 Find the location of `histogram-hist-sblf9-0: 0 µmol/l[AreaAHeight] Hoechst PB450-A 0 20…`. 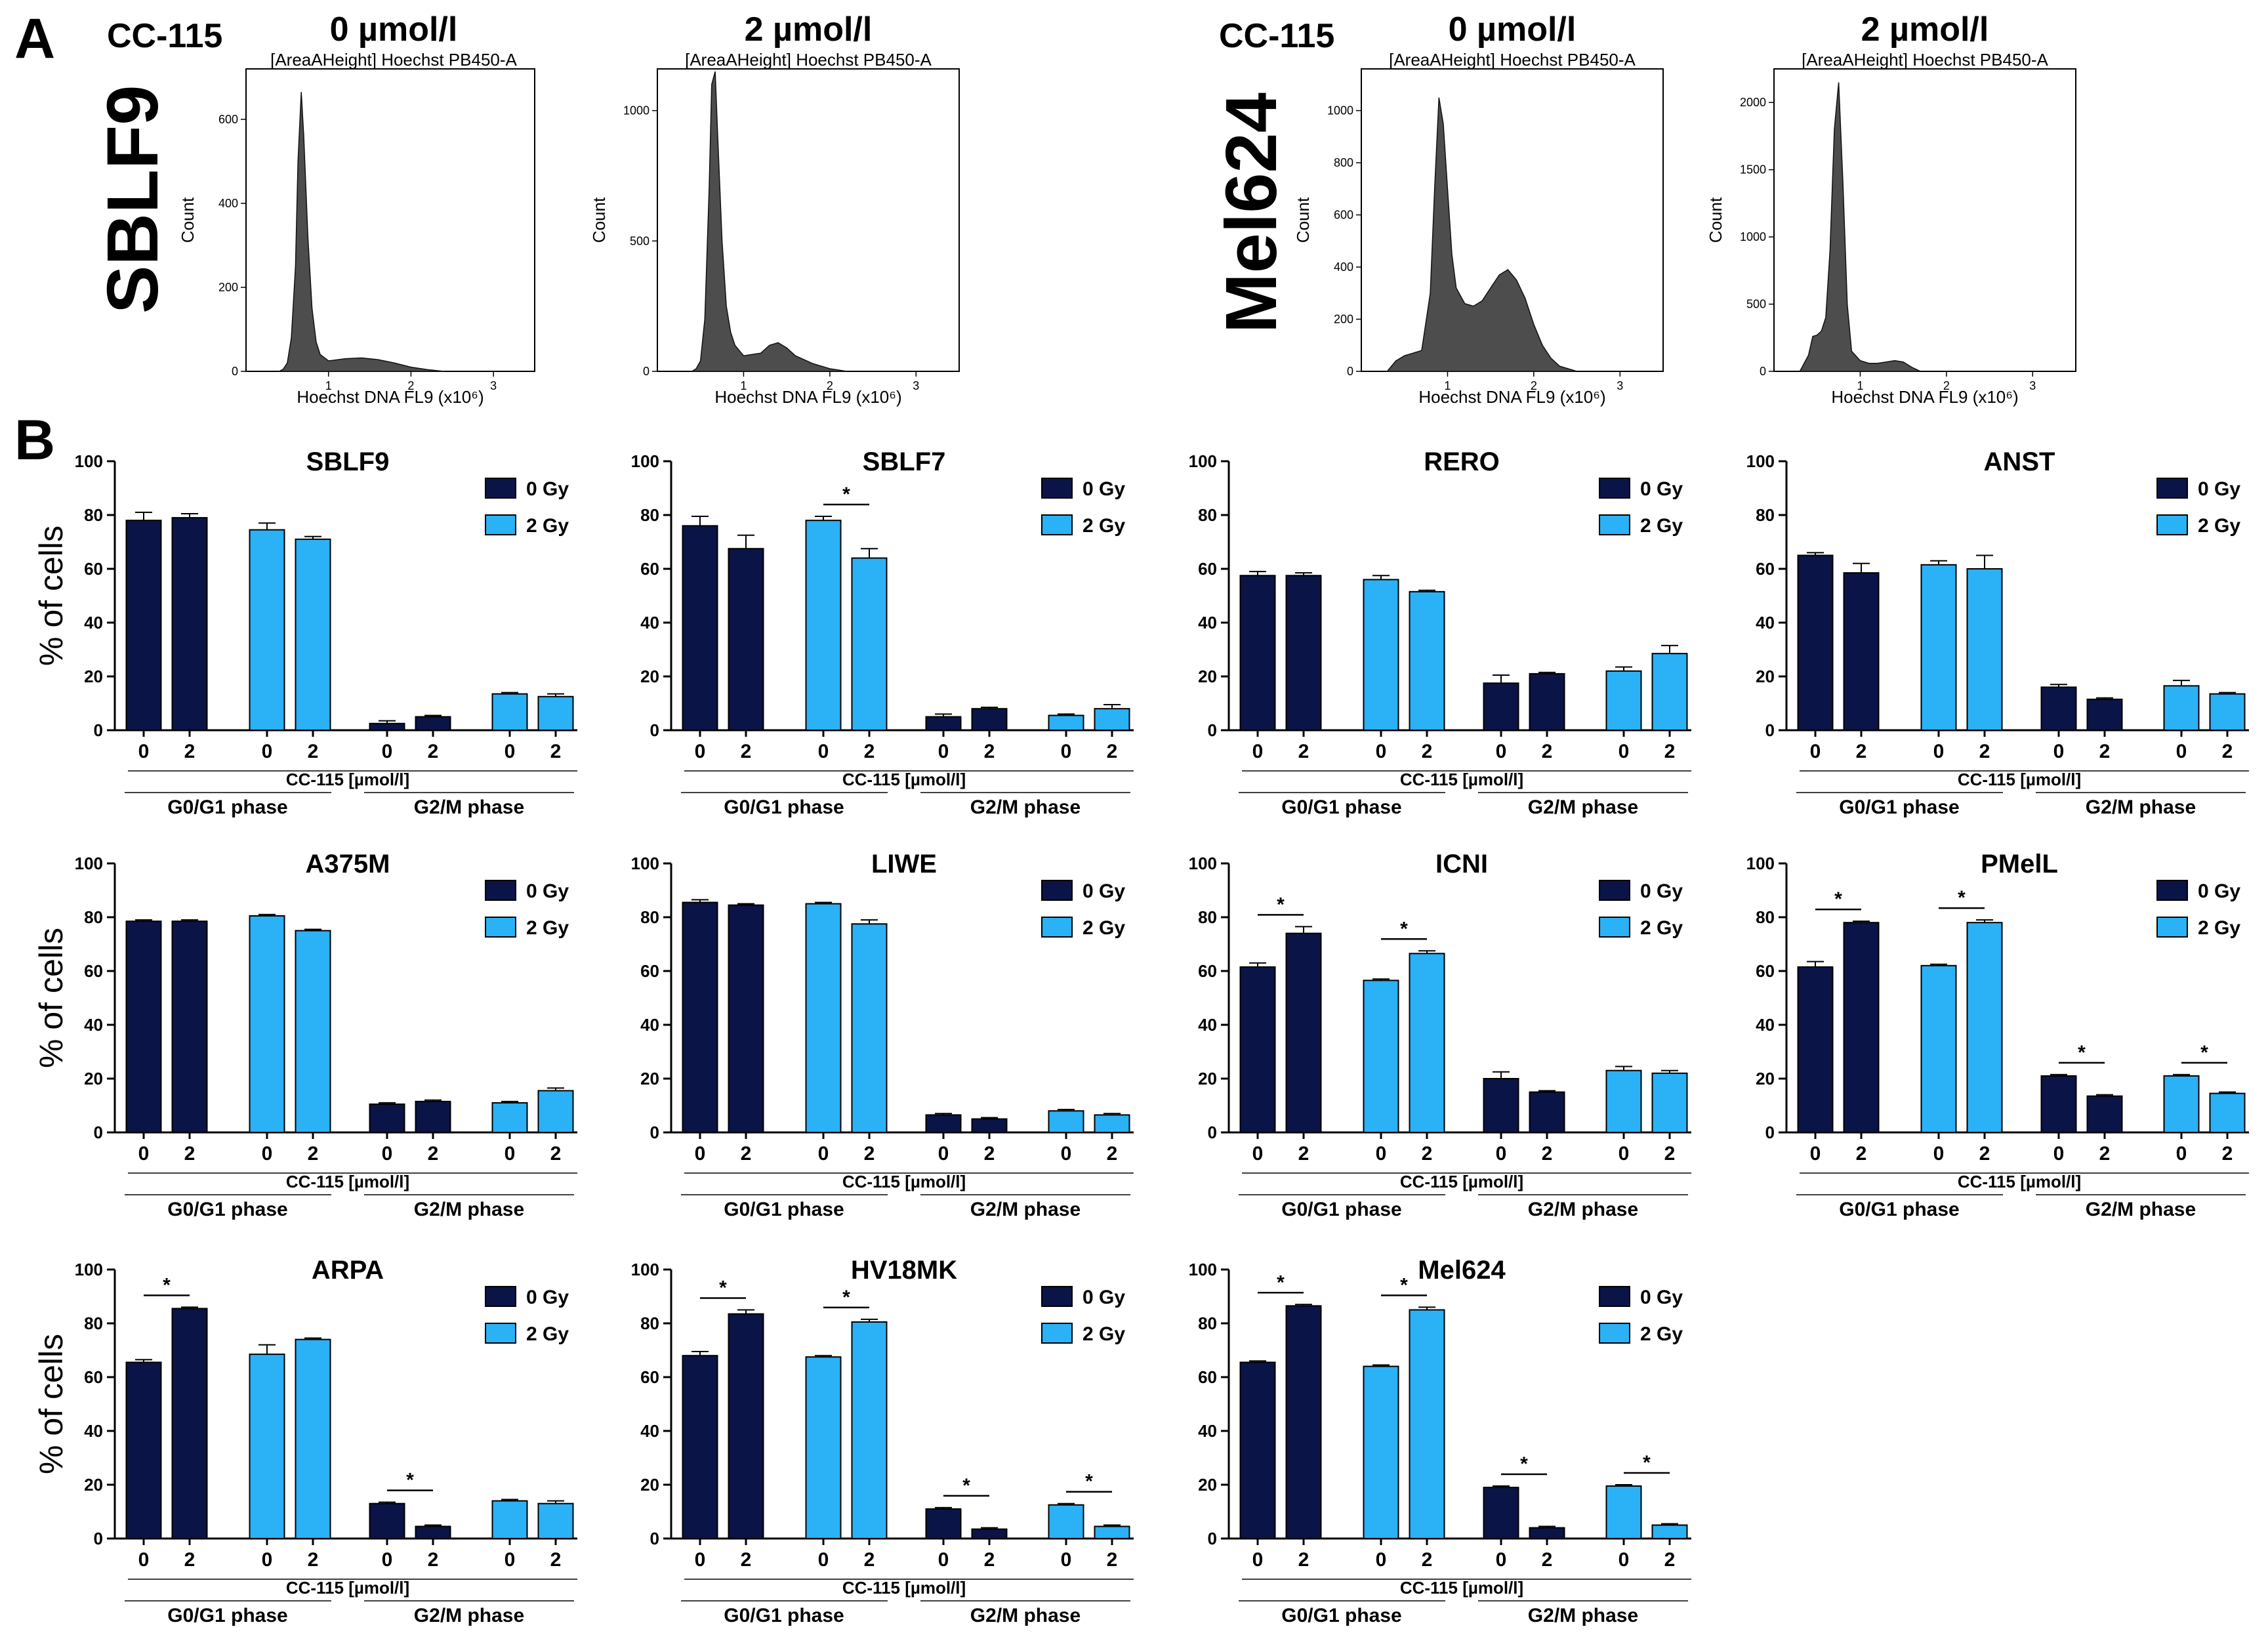

histogram-hist-sblf9-0: 0 µmol/l[AreaAHeight] Hoechst PB450-A 0 20… is located at coordinates (356, 208).